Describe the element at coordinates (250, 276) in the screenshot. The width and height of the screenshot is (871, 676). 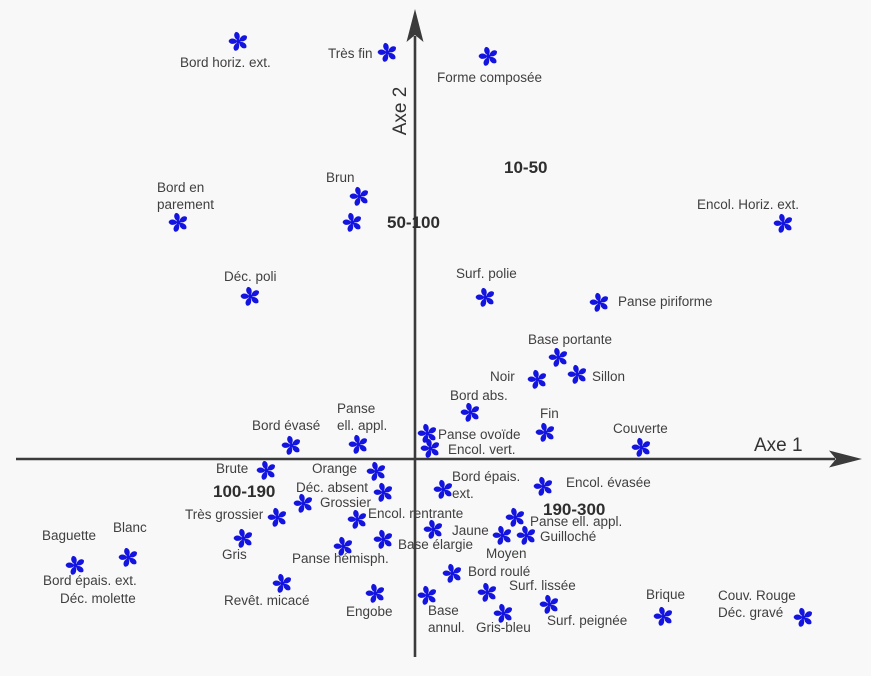
I see `data-point-label: Déc. poli` at that location.